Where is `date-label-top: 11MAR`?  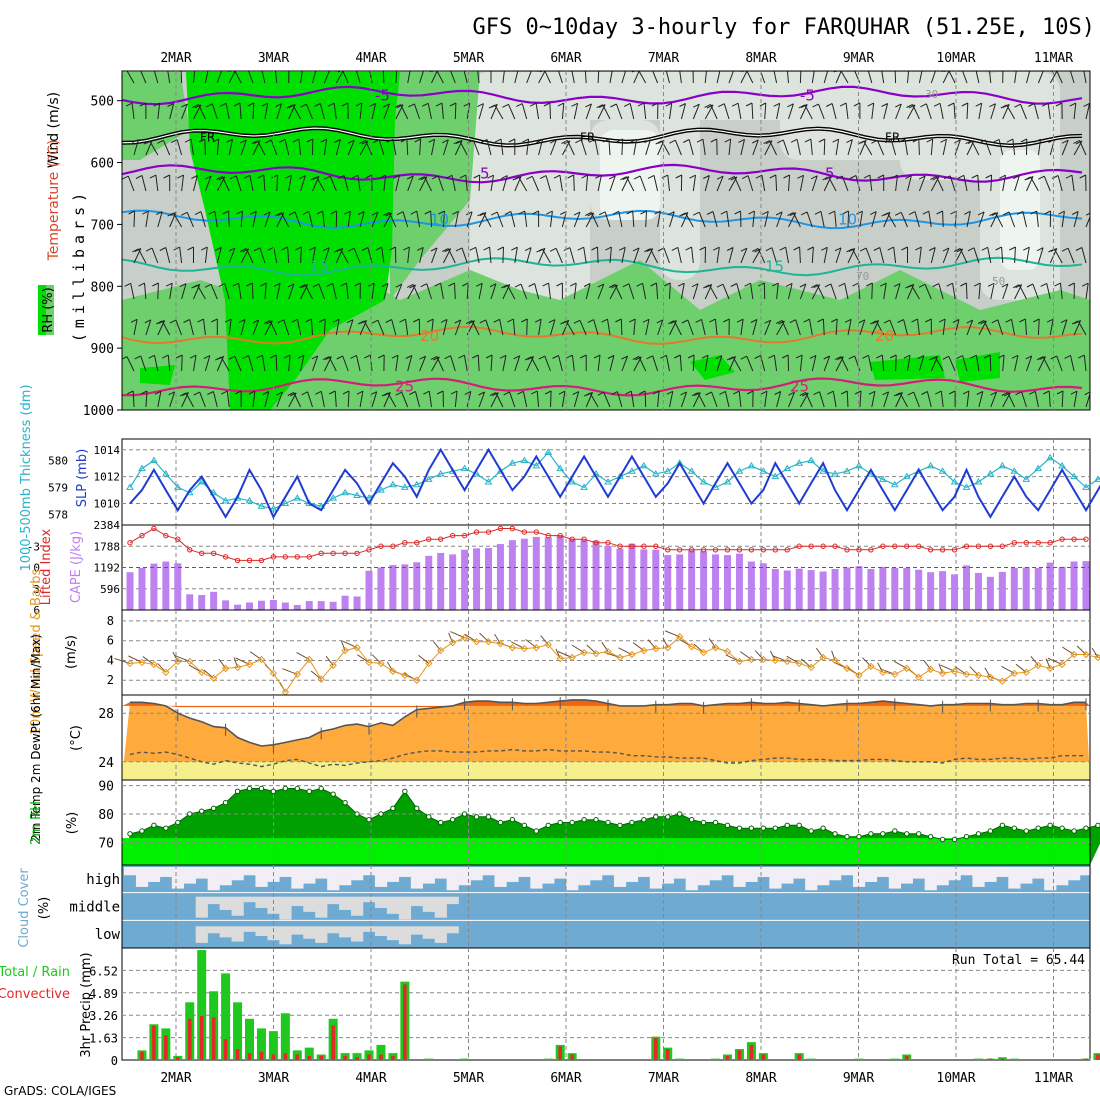
date-label-top: 11MAR is located at coordinates (1053, 58).